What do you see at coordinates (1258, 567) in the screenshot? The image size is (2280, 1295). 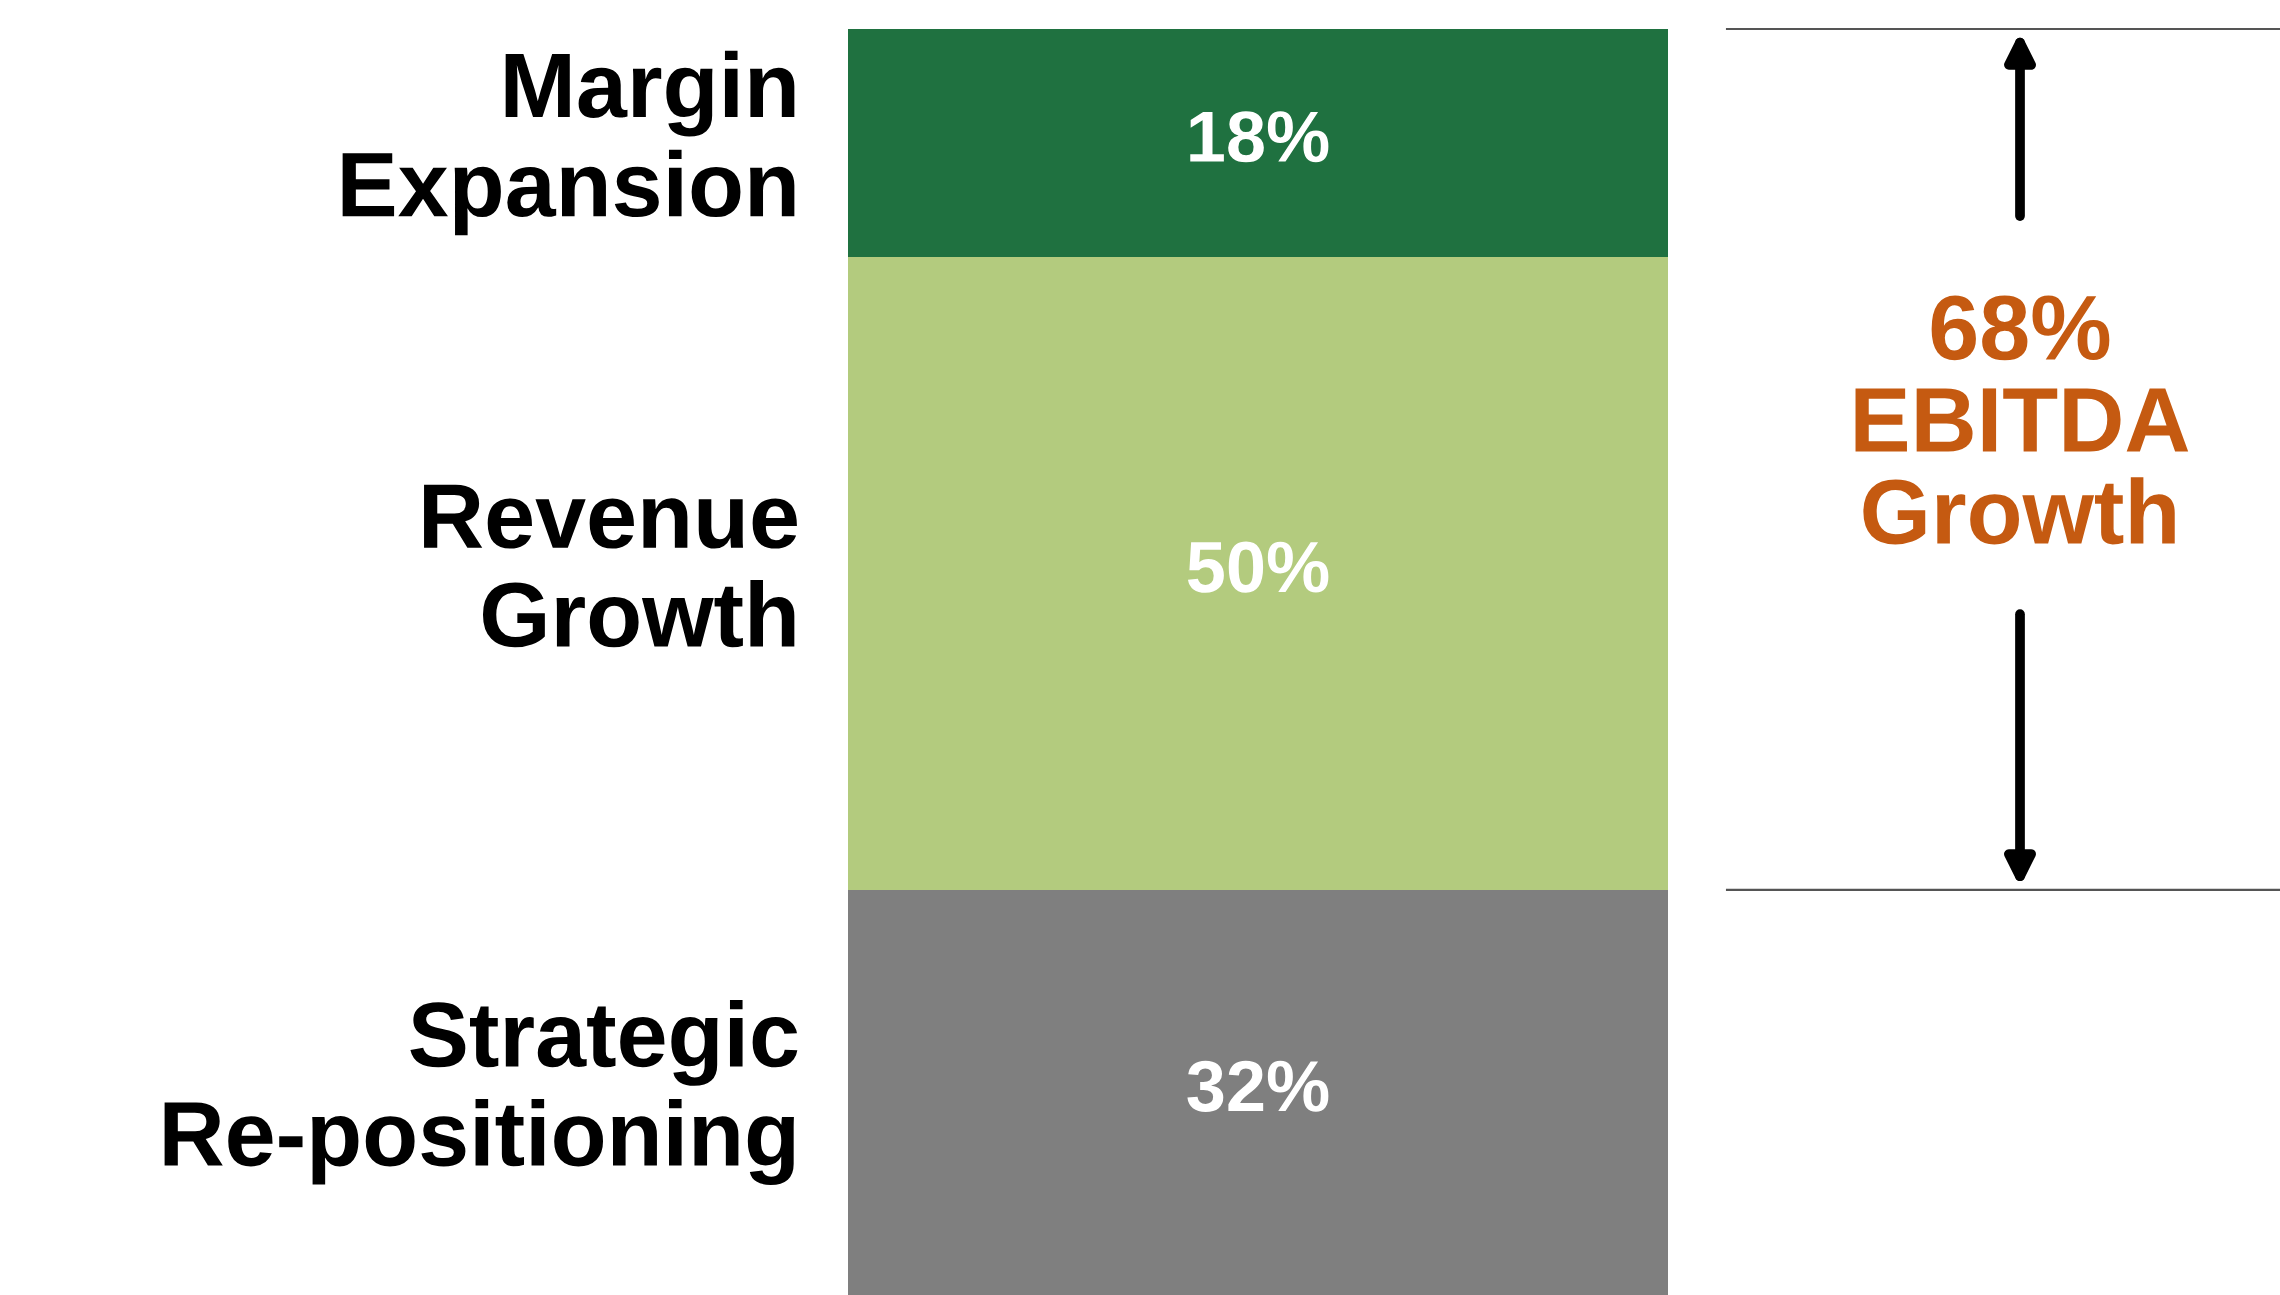 I see `data-label: 50%` at bounding box center [1258, 567].